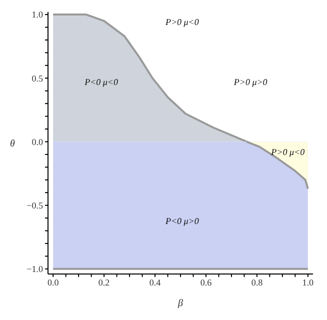 The image size is (327, 320). Describe the element at coordinates (155, 282) in the screenshot. I see `x-tick-label: 0.4` at that location.